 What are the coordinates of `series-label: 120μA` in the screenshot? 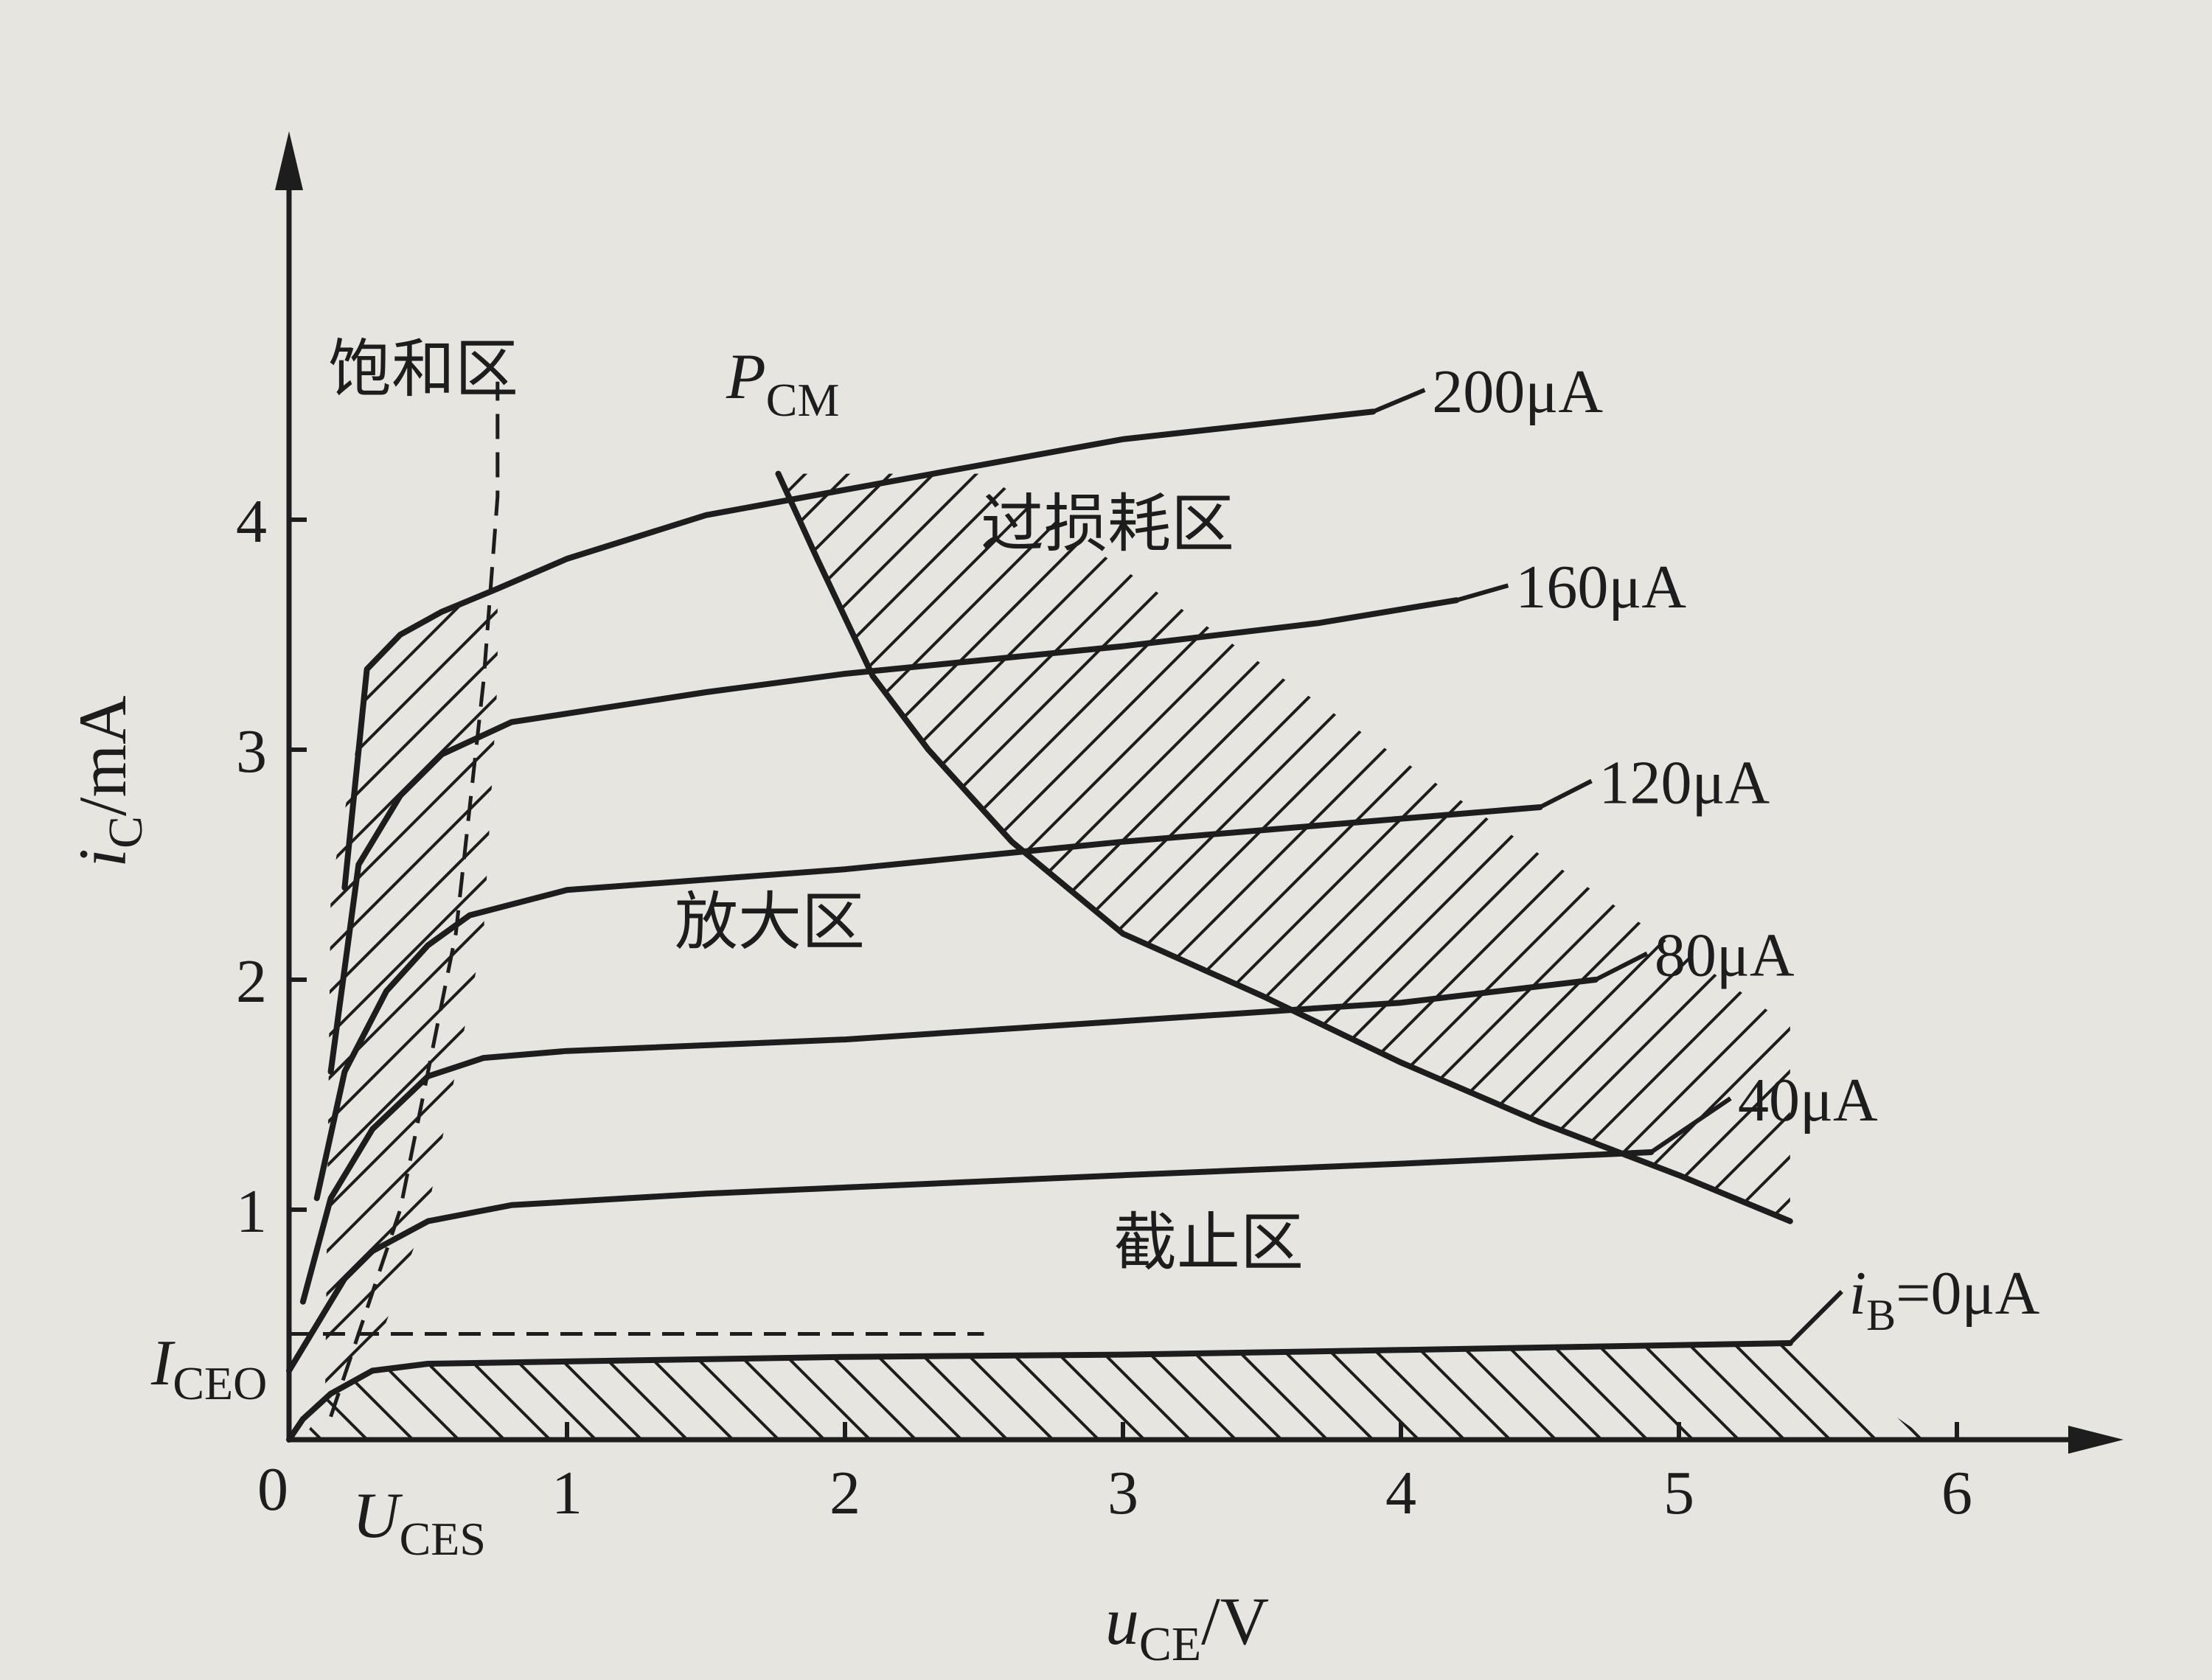 It's located at (1684, 782).